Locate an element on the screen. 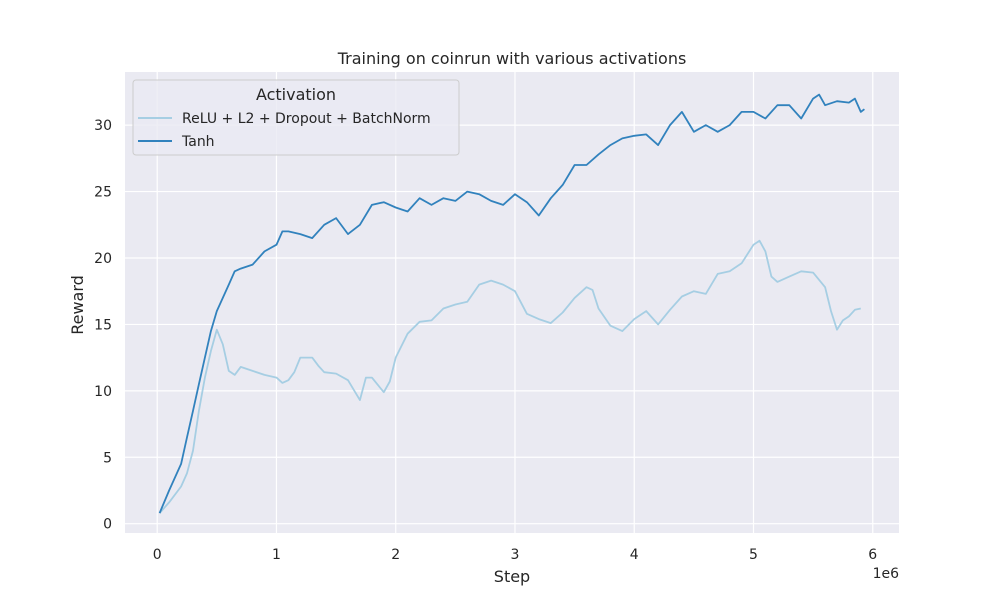 The height and width of the screenshot is (600, 1000). x-tick-label: 5 is located at coordinates (753, 555).